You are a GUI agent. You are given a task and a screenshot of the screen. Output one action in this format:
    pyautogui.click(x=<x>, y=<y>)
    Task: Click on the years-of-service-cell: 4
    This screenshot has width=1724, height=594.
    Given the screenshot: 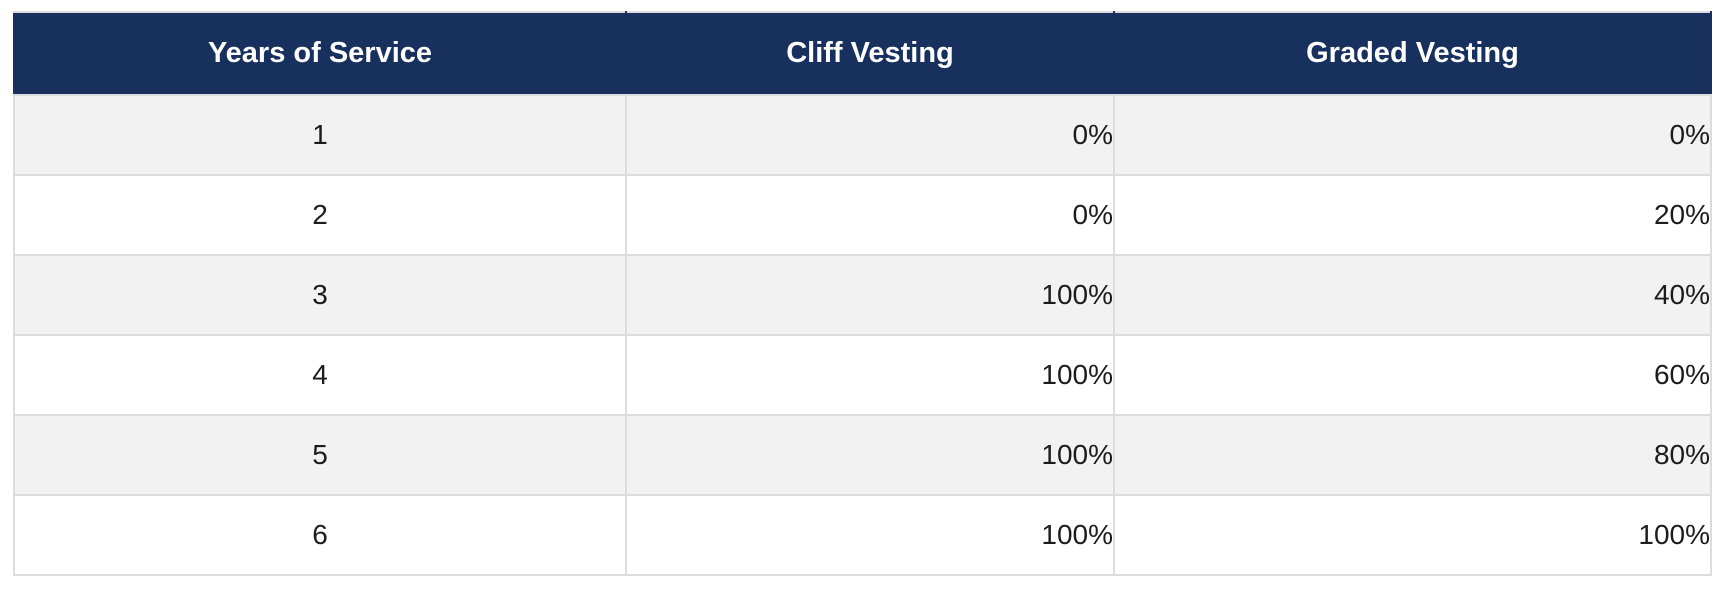 What is the action you would take?
    pyautogui.click(x=320, y=375)
    